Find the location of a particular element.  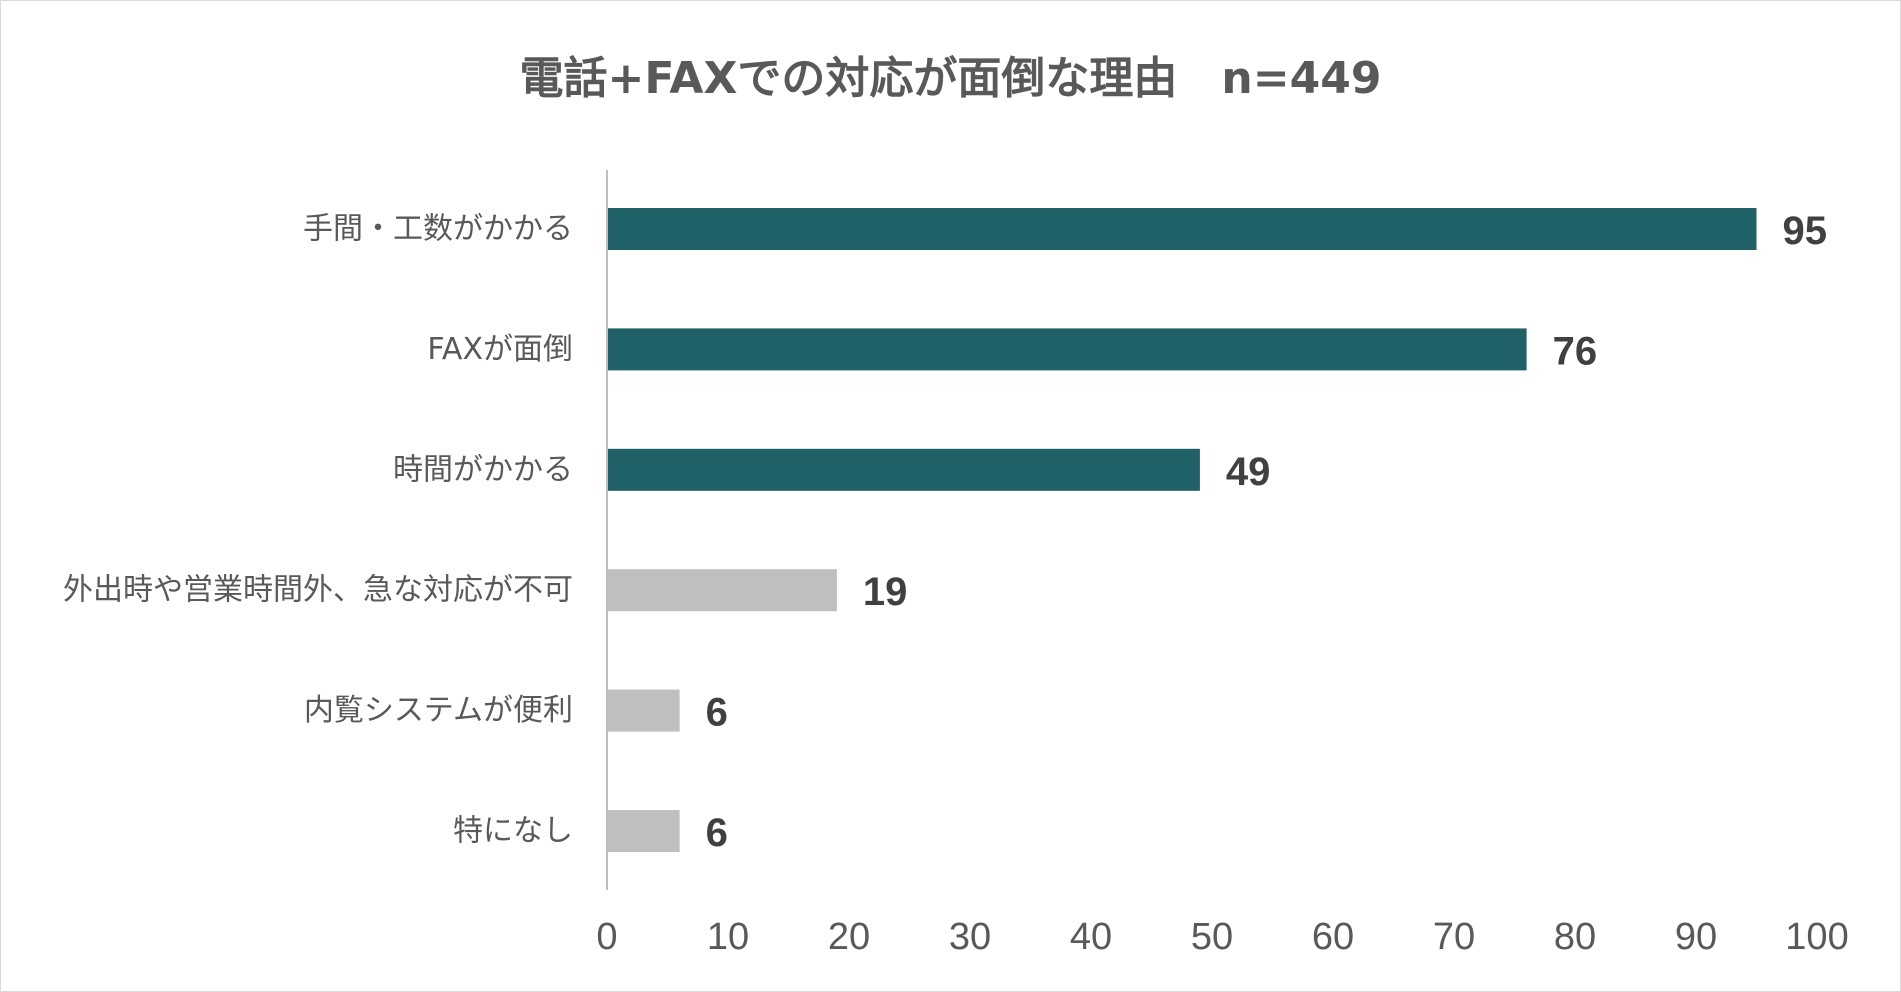

x-tick-70: 70 is located at coordinates (1454, 937).